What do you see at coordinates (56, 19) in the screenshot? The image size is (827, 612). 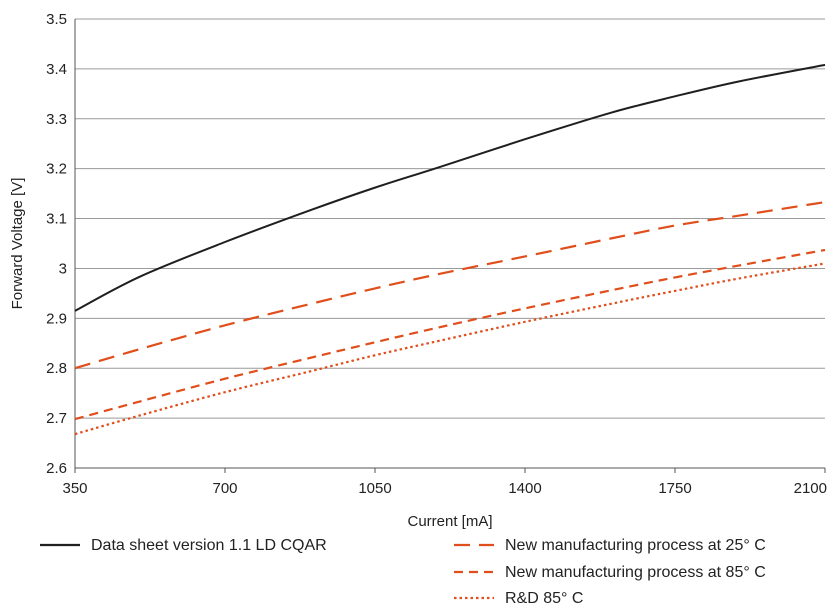 I see `y-tick-label: 3.5` at bounding box center [56, 19].